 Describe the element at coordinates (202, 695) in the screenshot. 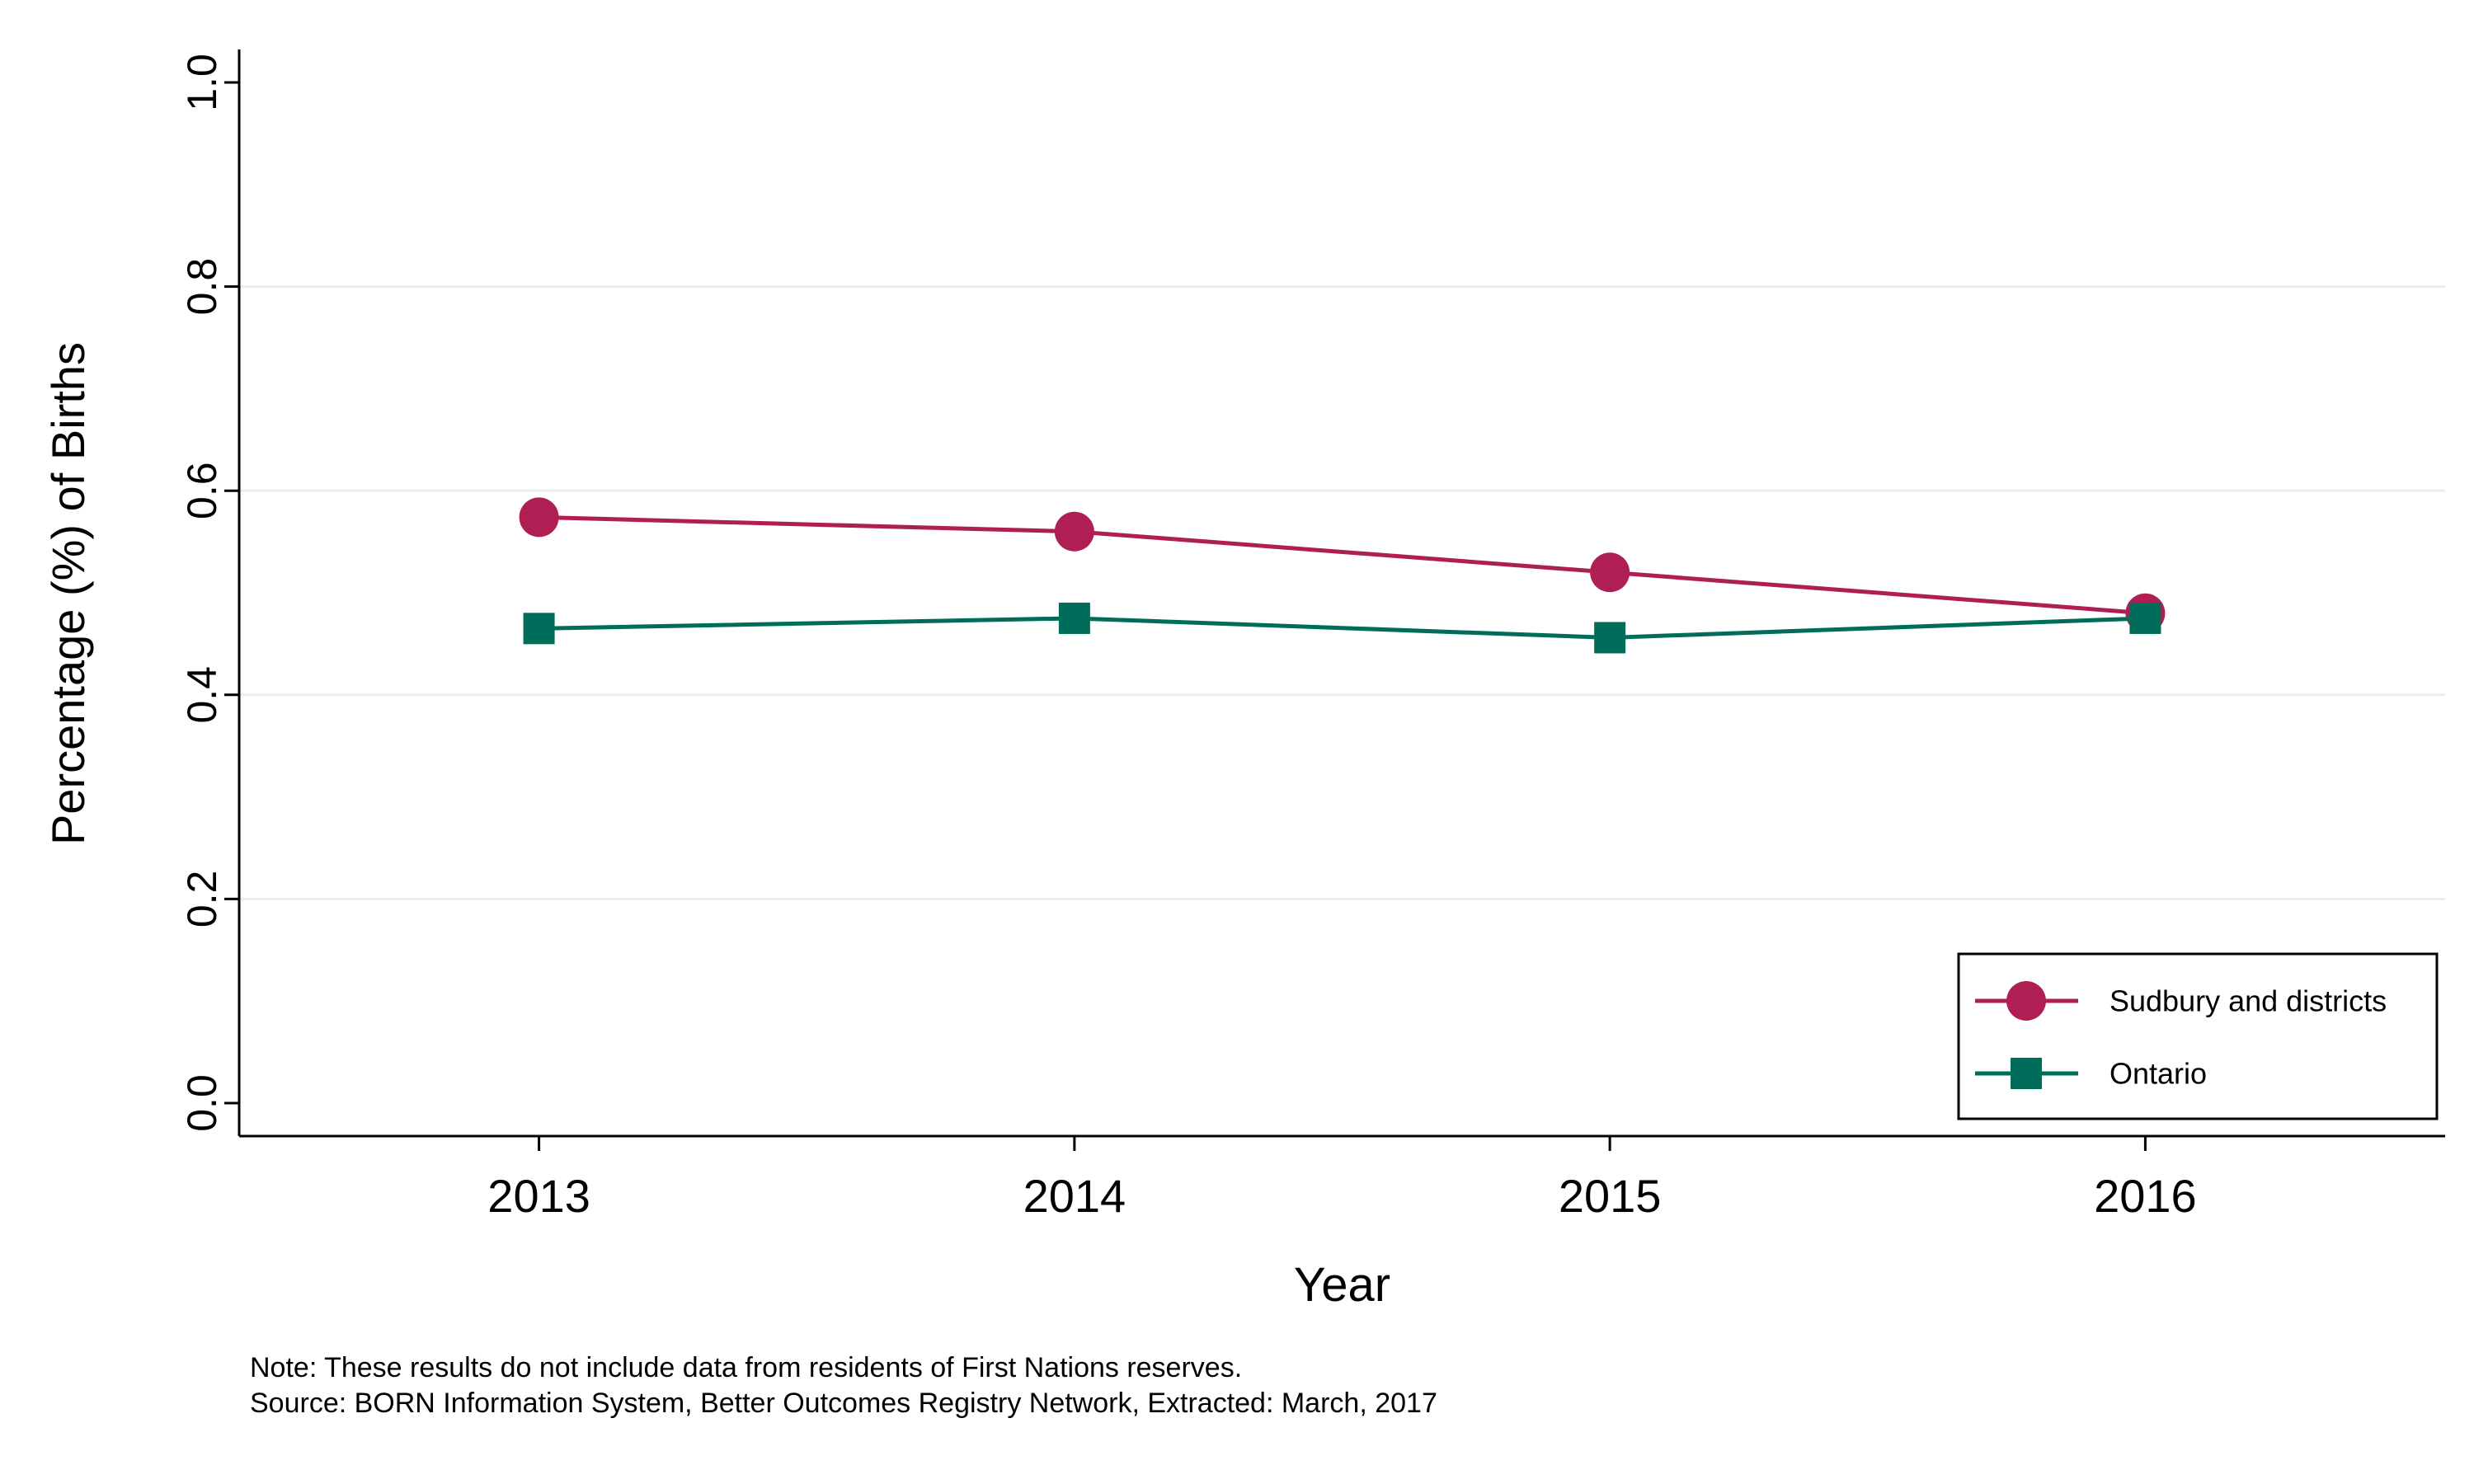

I see `y-tick-label: 0.4` at that location.